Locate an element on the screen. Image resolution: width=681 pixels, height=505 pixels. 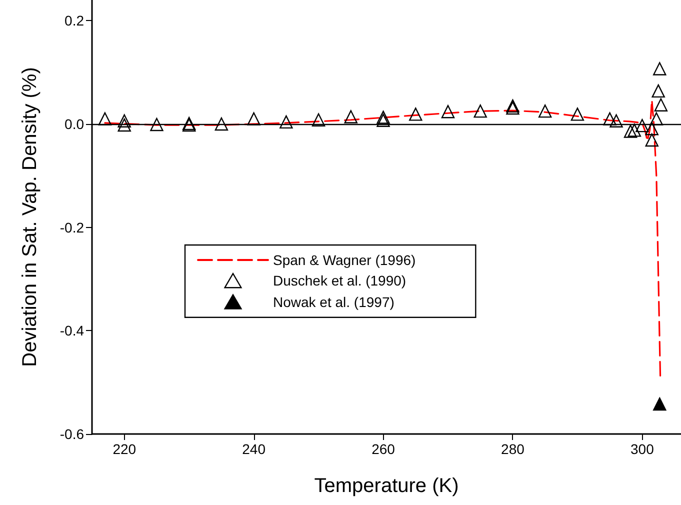
x-tick-label: 300 is located at coordinates (642, 449).